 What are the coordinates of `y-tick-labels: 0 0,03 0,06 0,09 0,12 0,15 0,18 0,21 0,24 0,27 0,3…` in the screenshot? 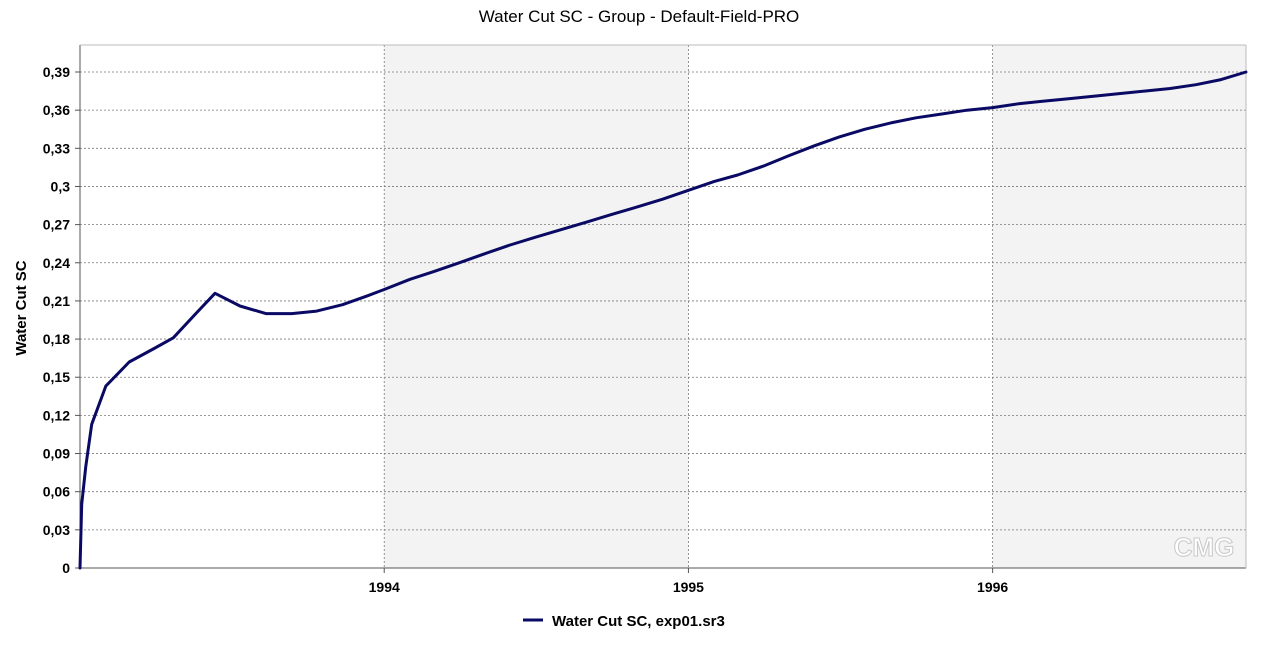 It's located at (61, 320).